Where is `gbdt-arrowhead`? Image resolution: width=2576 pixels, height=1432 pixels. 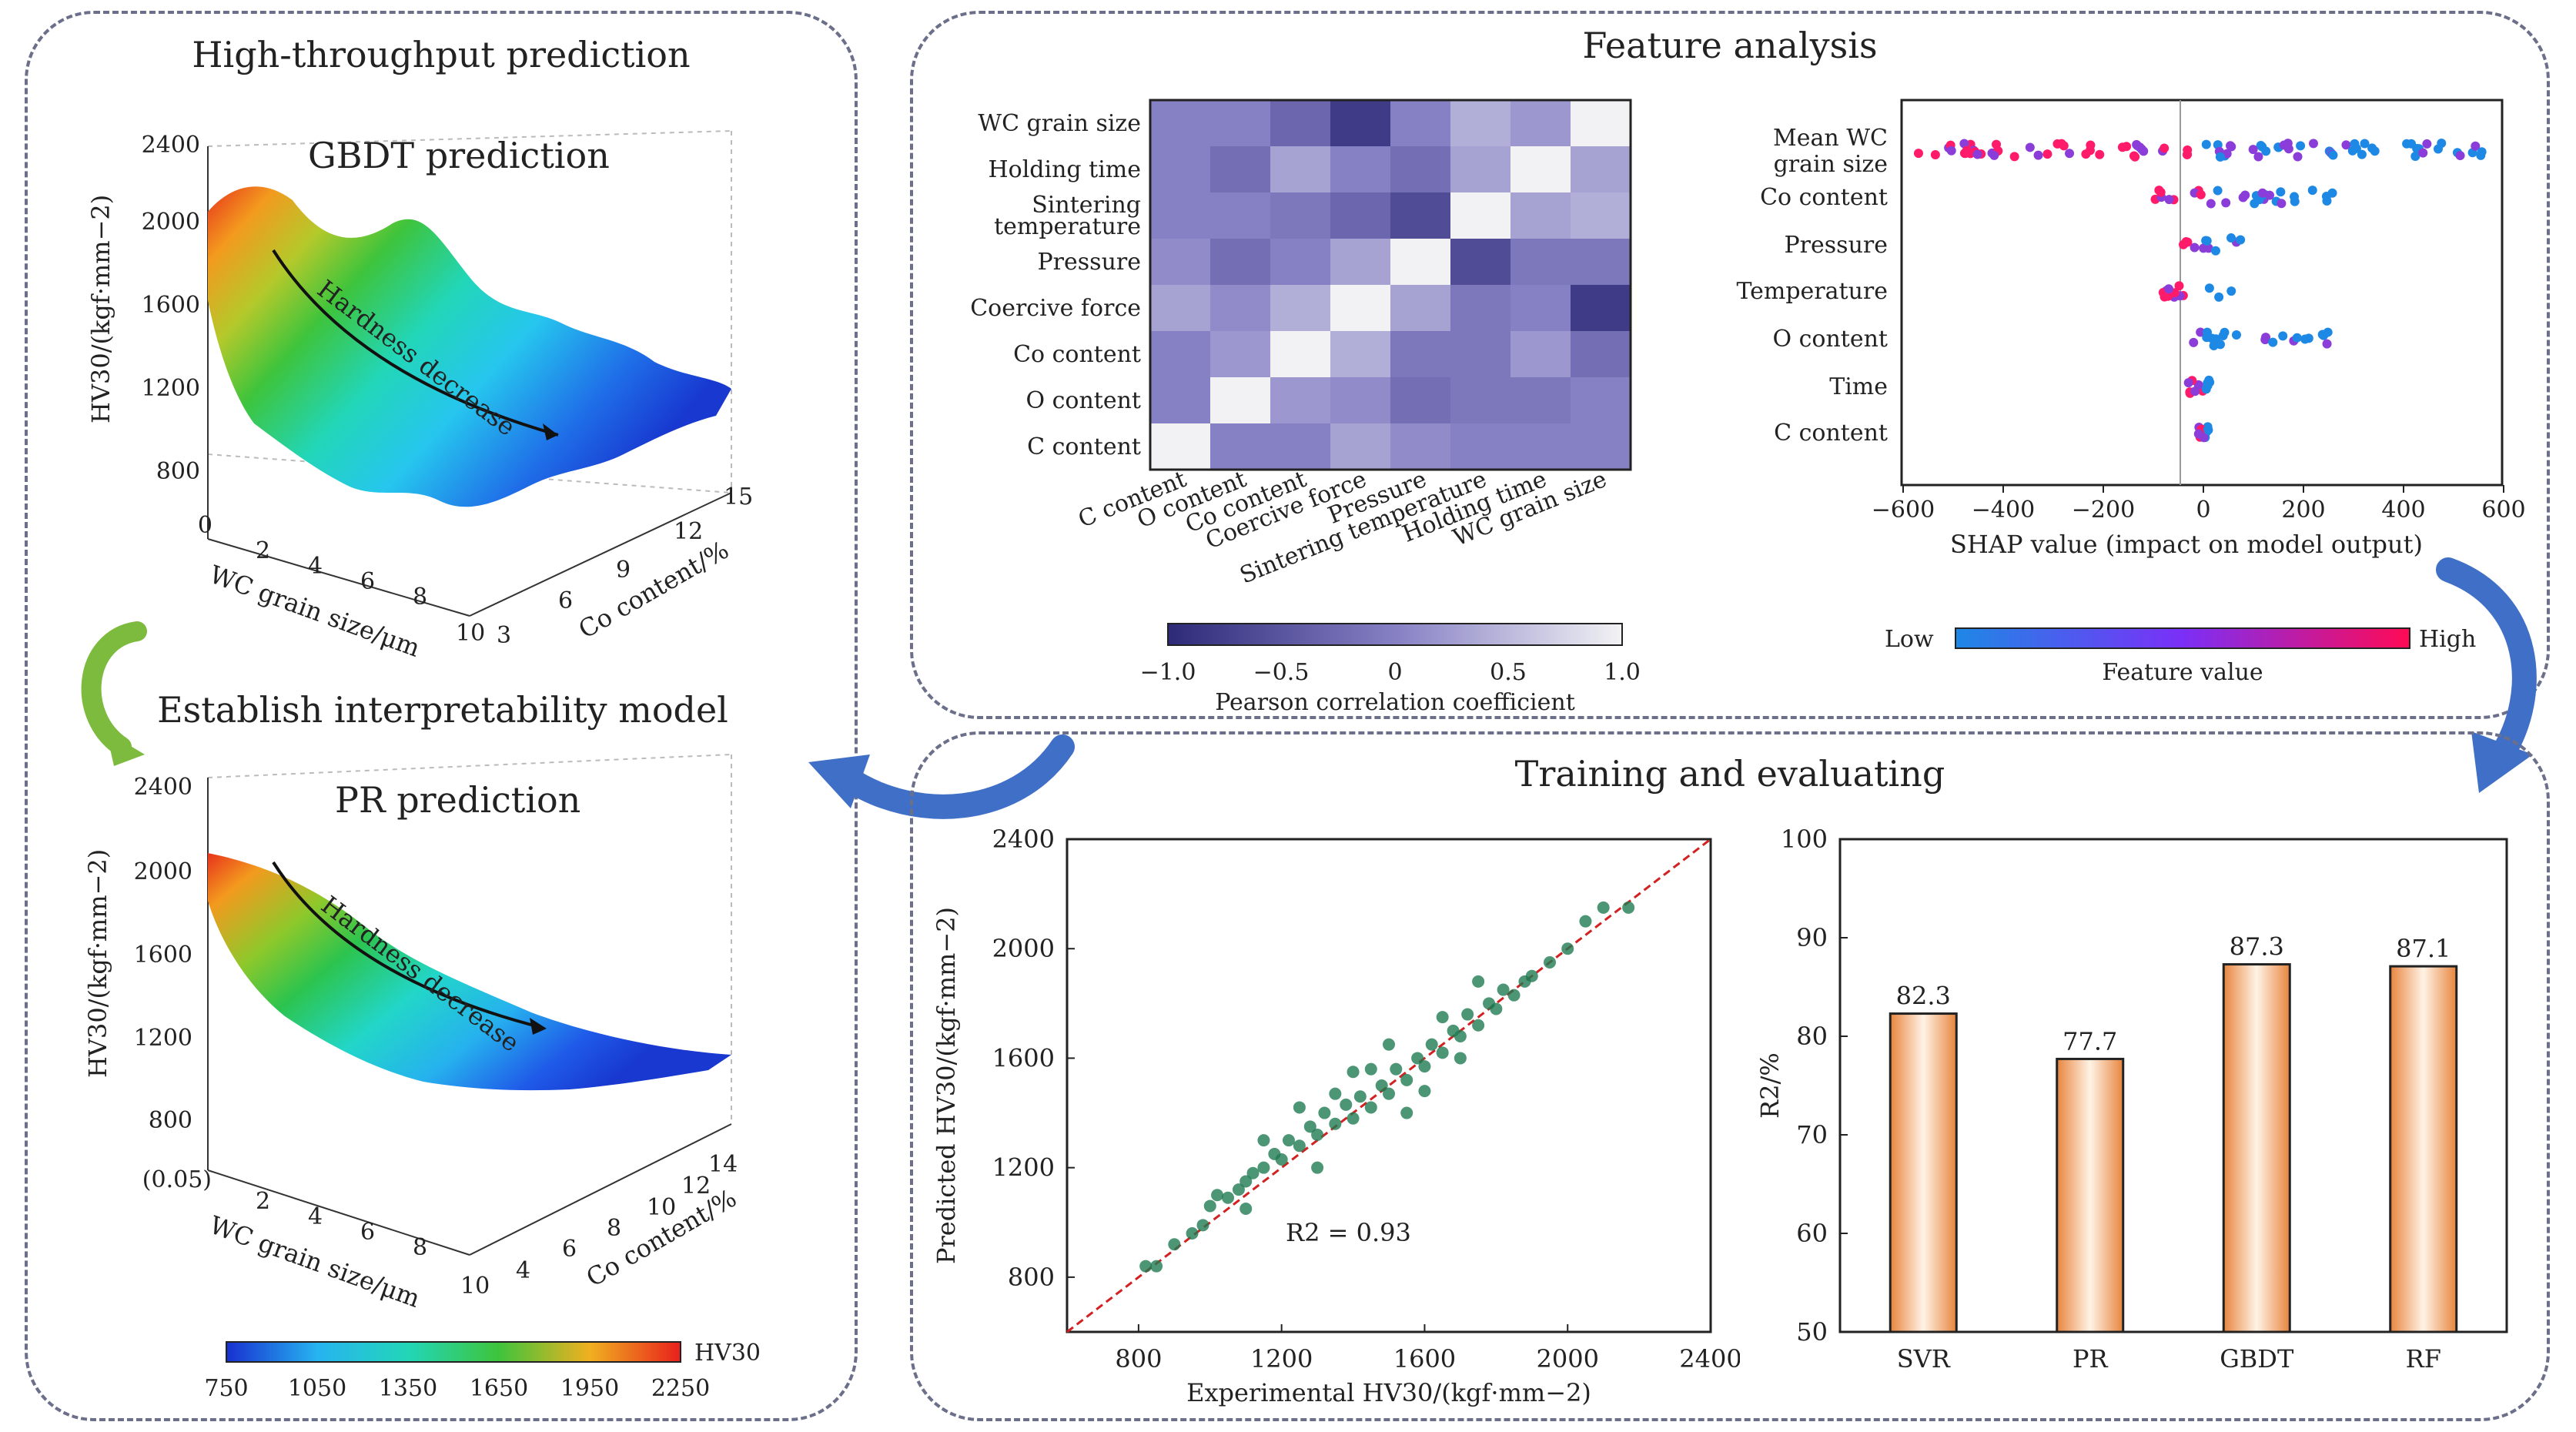 gbdt-arrowhead is located at coordinates (550, 431).